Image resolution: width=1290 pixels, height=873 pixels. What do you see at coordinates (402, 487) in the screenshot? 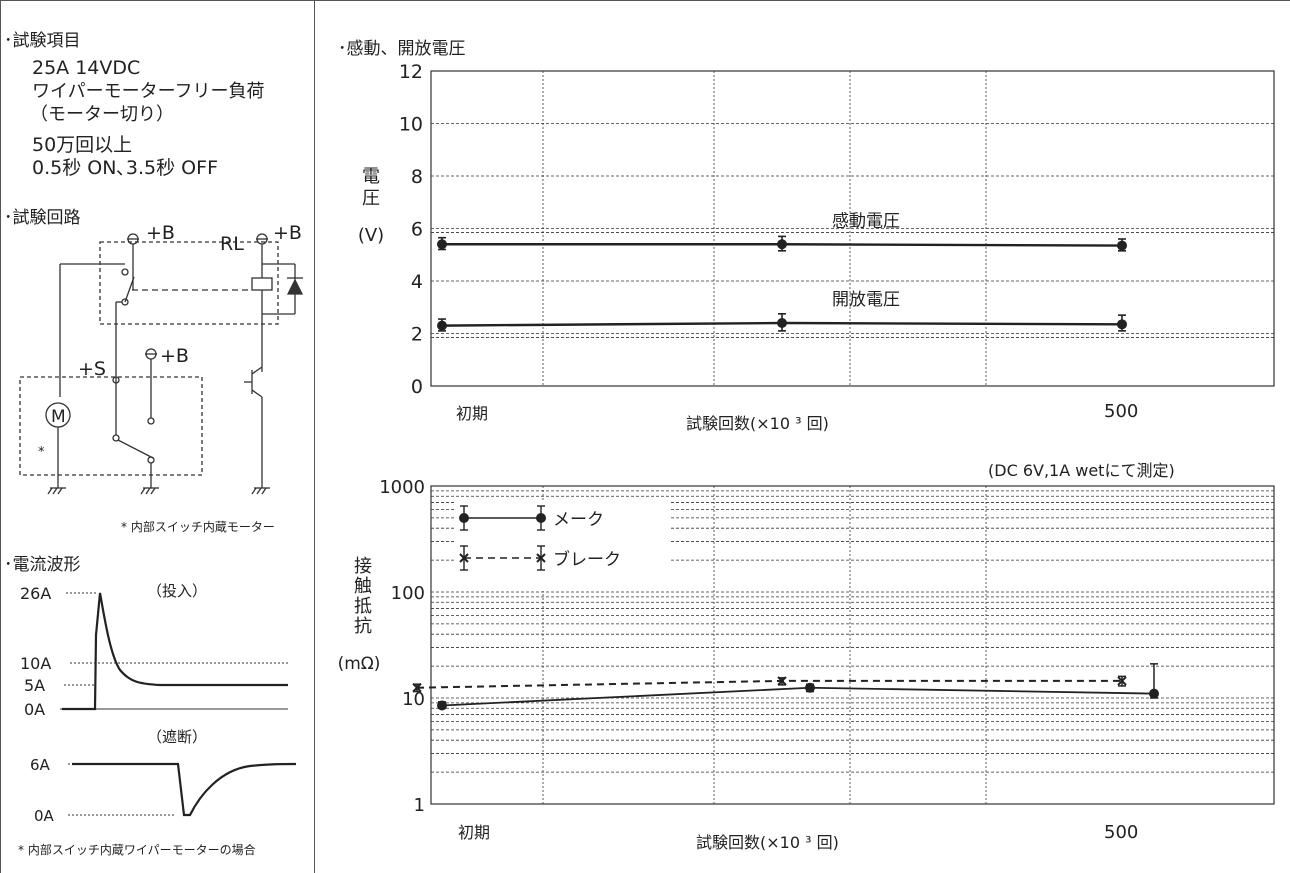
I see `y-tick-label: 1000` at bounding box center [402, 487].